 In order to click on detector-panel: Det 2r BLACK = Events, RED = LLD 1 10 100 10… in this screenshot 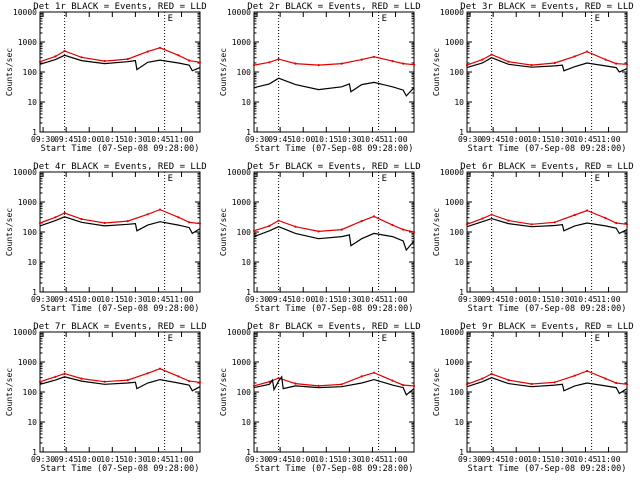, I will do `click(320, 78)`.